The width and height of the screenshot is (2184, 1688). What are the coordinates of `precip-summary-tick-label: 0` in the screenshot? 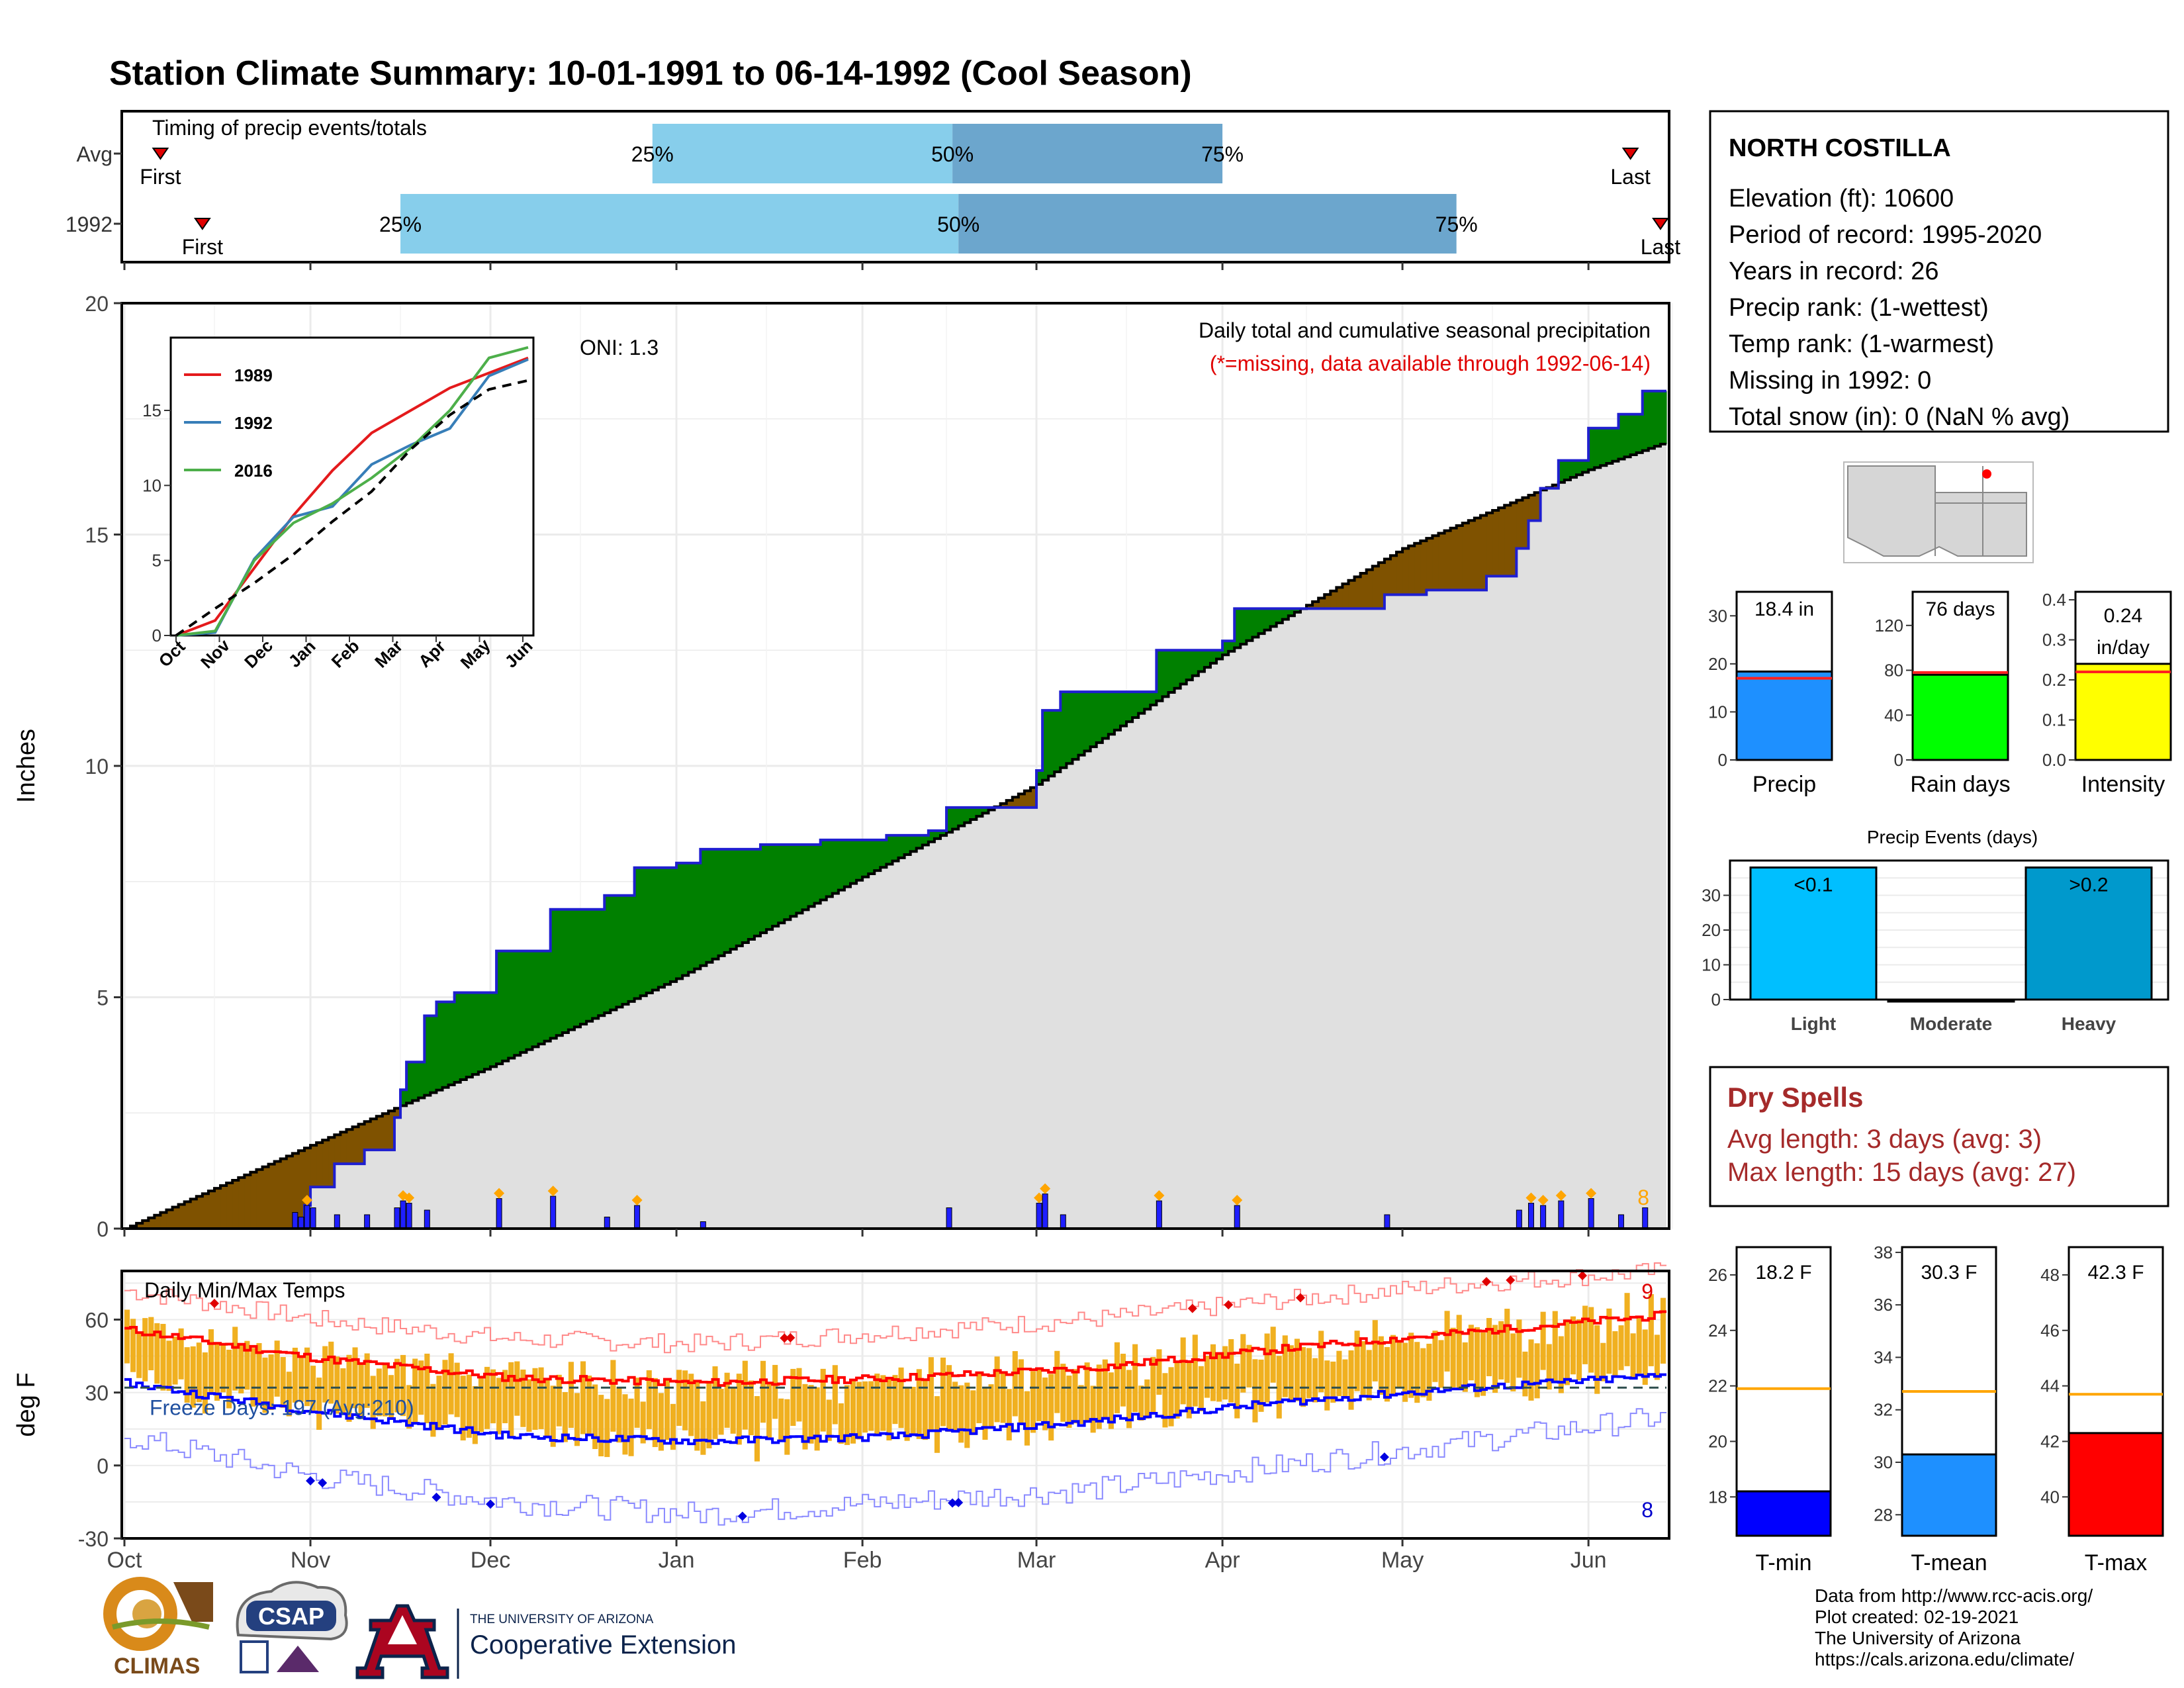 It's located at (1723, 760).